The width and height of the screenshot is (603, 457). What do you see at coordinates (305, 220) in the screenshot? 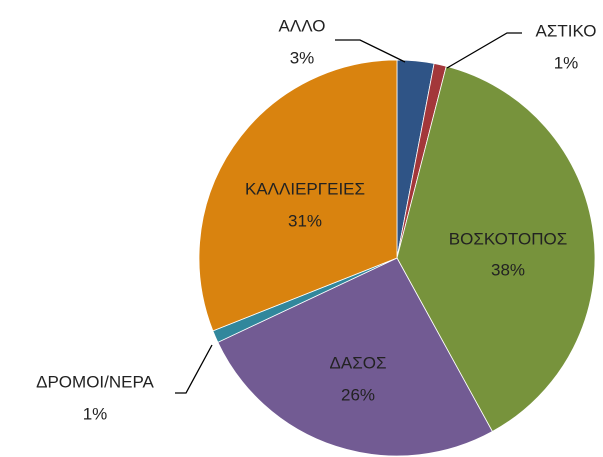
I see `slice-value: 31%` at bounding box center [305, 220].